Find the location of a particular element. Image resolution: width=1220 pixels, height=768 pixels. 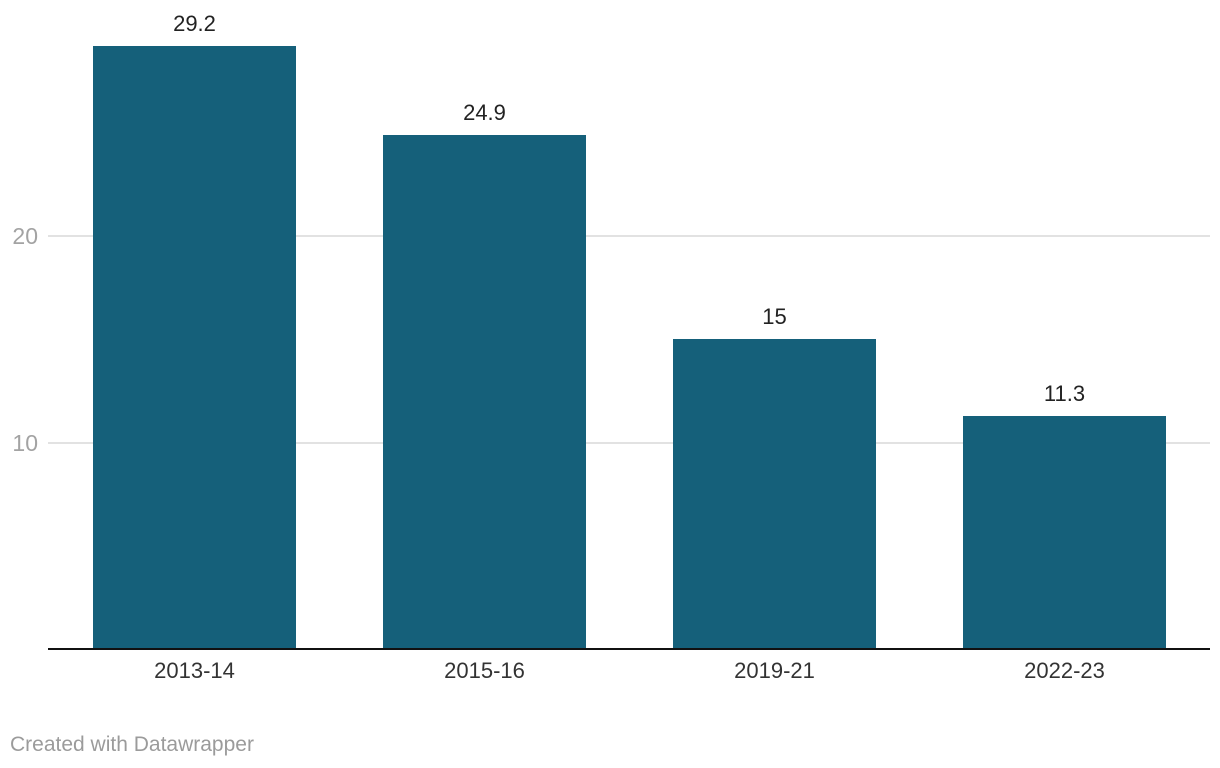

bar-value-label: 29.2 is located at coordinates (194, 24).